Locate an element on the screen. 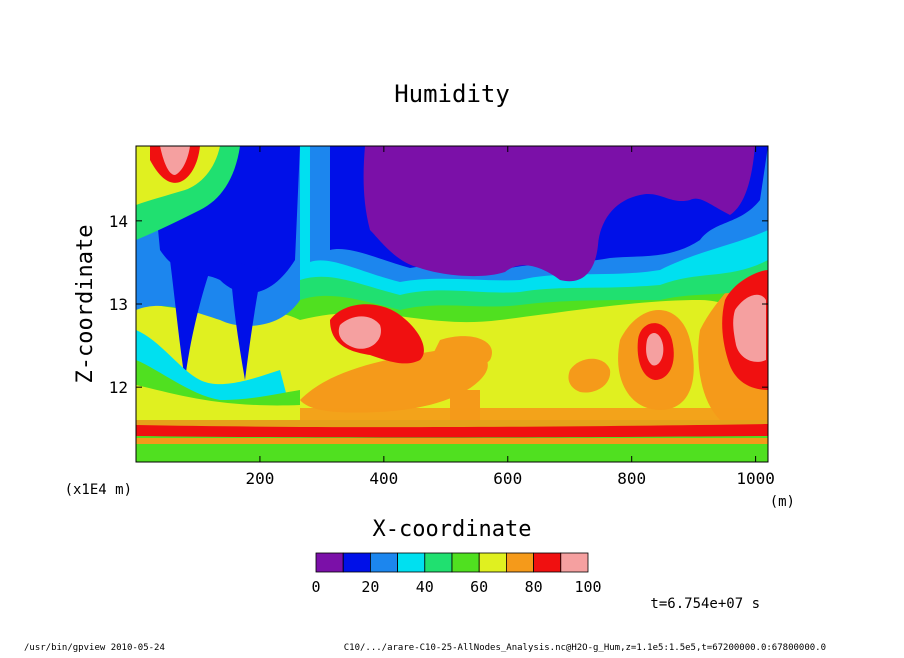 The image size is (904, 658). y-axis-label: Z-coordinate is located at coordinates (85, 304).